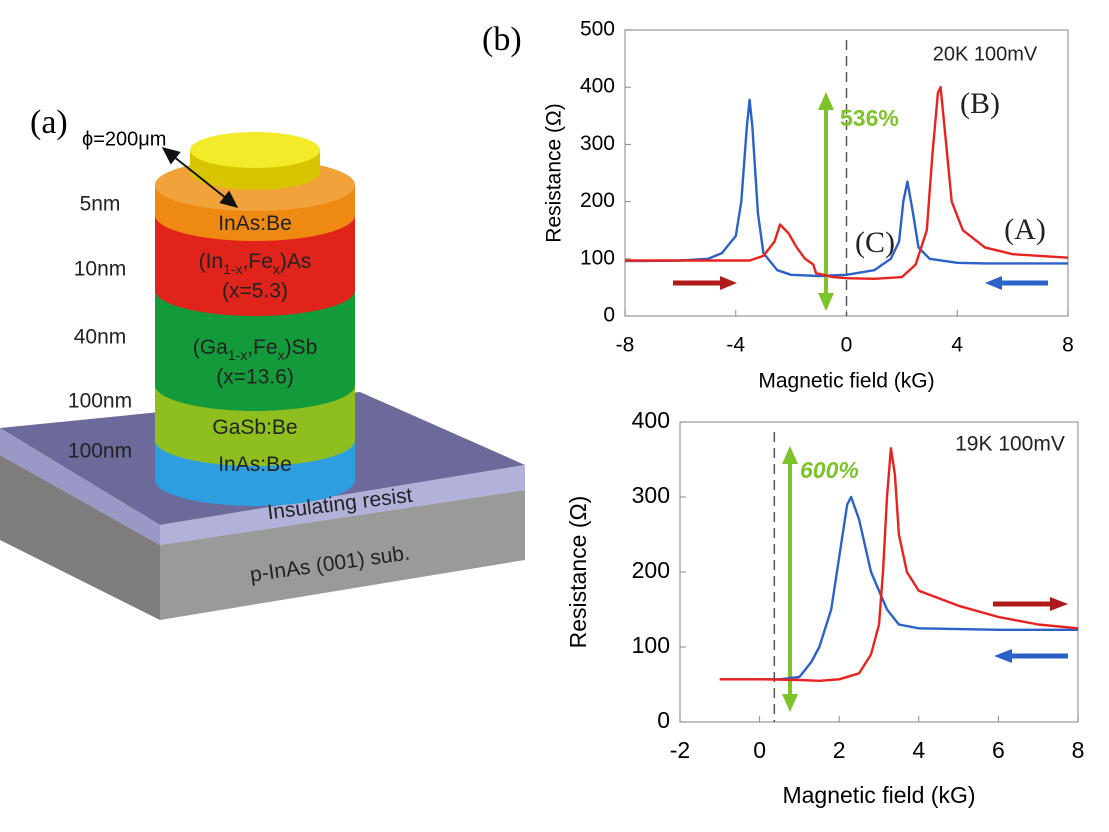 This screenshot has height=832, width=1109. What do you see at coordinates (839, 750) in the screenshot?
I see `x-tick-label: 2` at bounding box center [839, 750].